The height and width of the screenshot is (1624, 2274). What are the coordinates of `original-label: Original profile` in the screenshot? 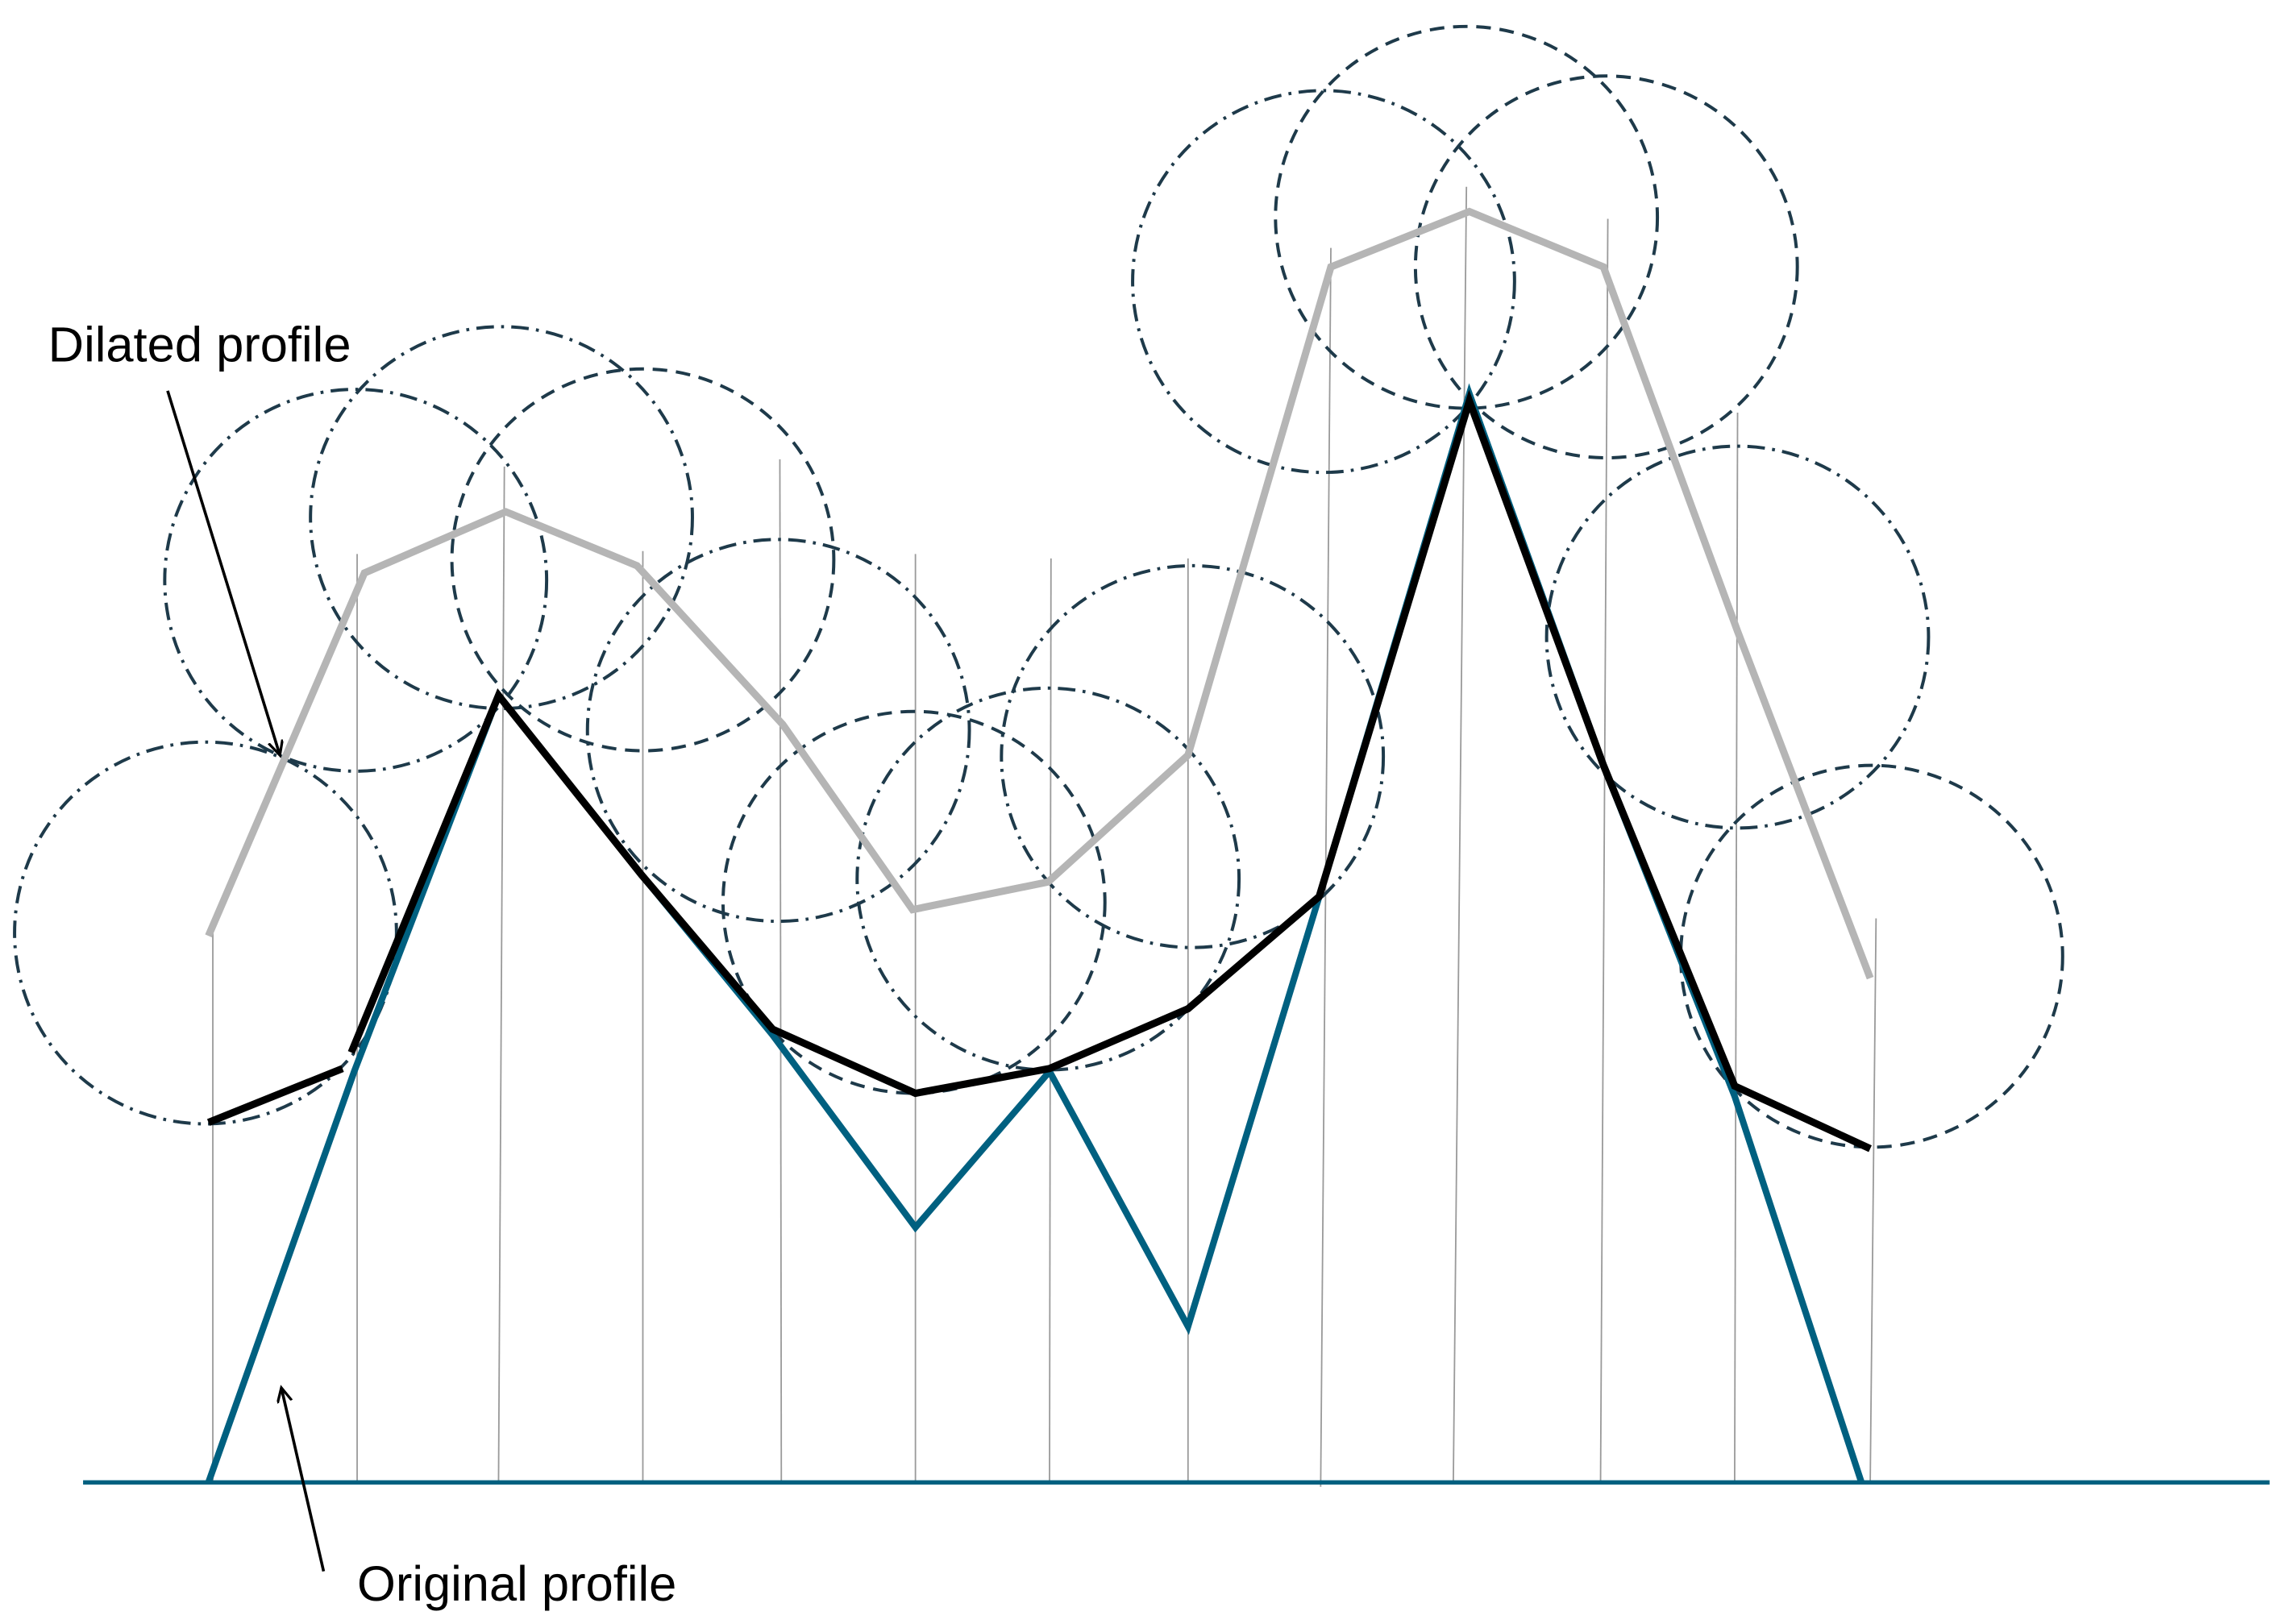 It's located at (516, 1584).